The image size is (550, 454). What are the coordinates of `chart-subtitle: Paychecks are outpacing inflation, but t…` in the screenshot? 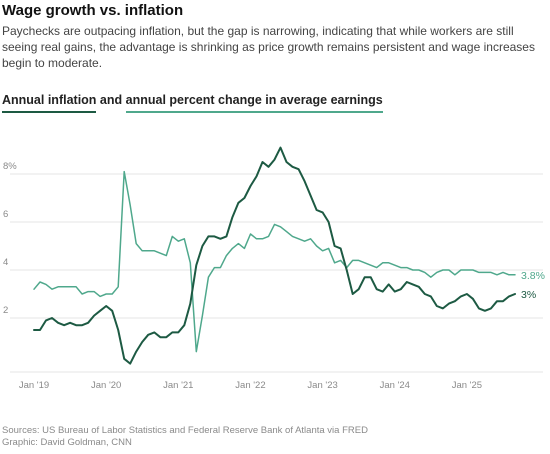 It's located at (268, 47).